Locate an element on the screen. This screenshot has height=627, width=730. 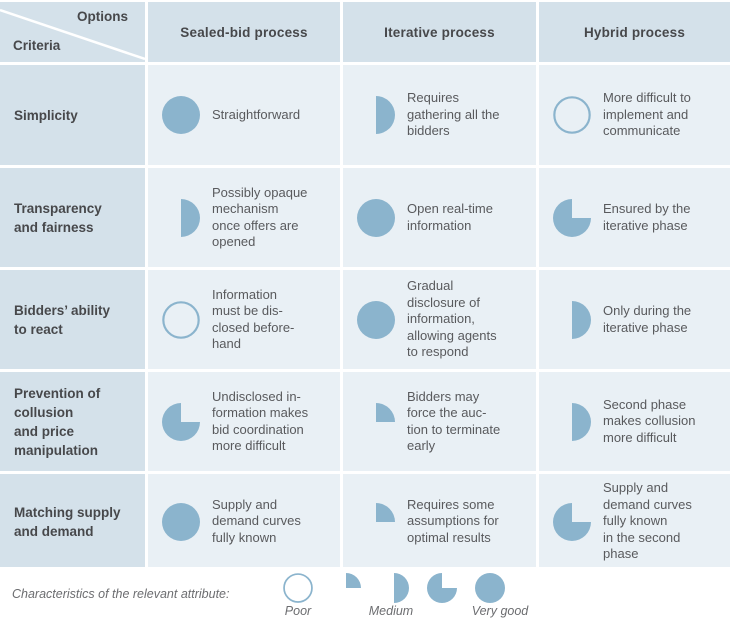
legend-label-poor: Poor is located at coordinates (298, 611).